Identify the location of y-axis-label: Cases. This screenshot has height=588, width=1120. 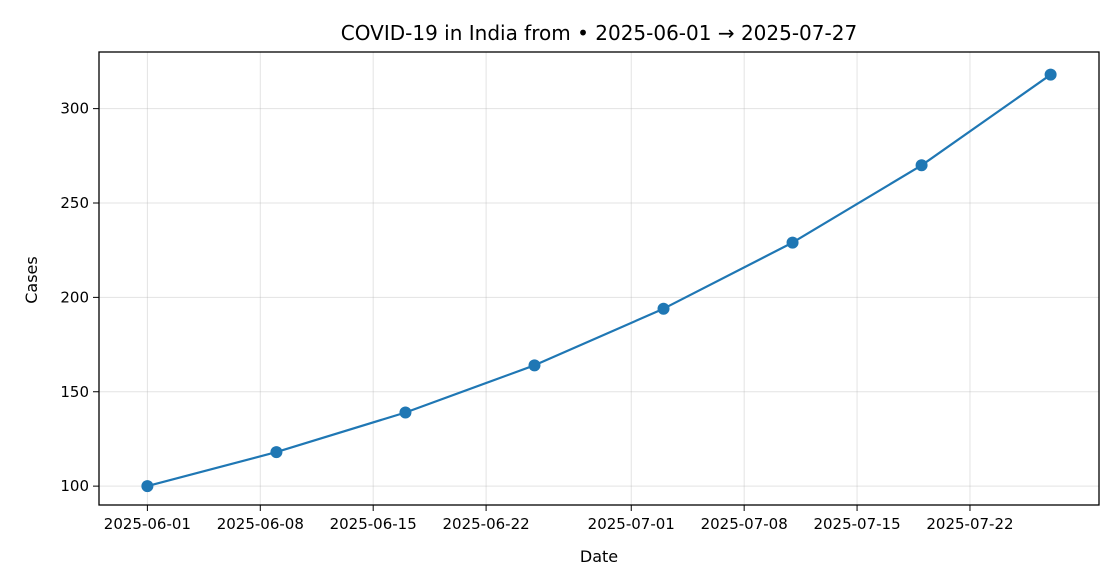
(31, 280).